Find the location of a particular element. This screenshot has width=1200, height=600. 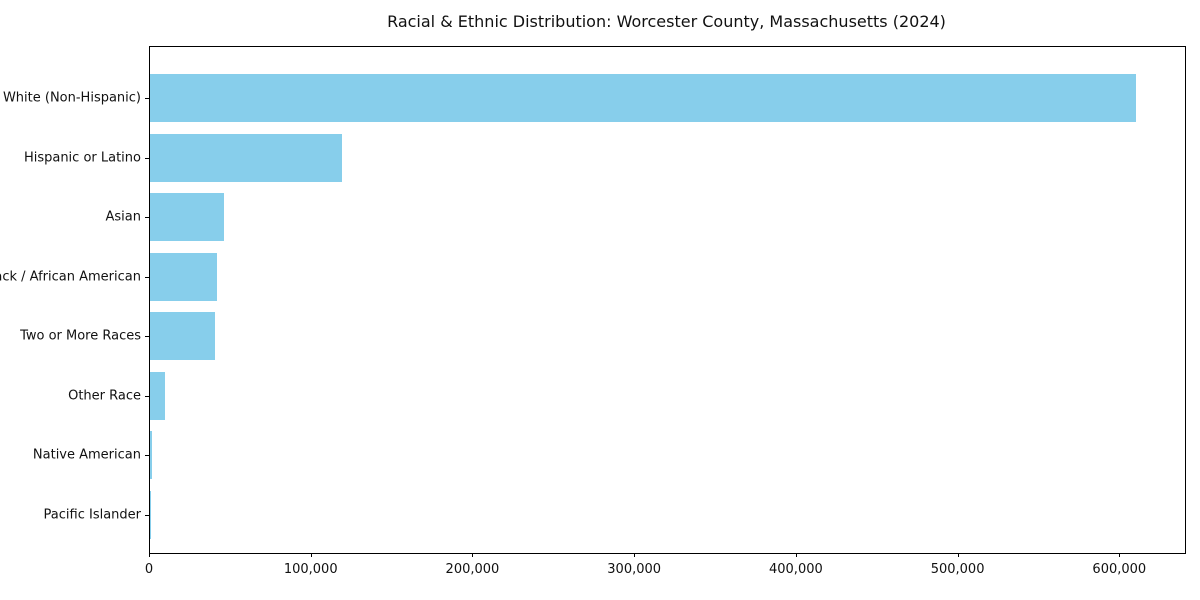

y-tick-label: Other Race is located at coordinates (104, 396).